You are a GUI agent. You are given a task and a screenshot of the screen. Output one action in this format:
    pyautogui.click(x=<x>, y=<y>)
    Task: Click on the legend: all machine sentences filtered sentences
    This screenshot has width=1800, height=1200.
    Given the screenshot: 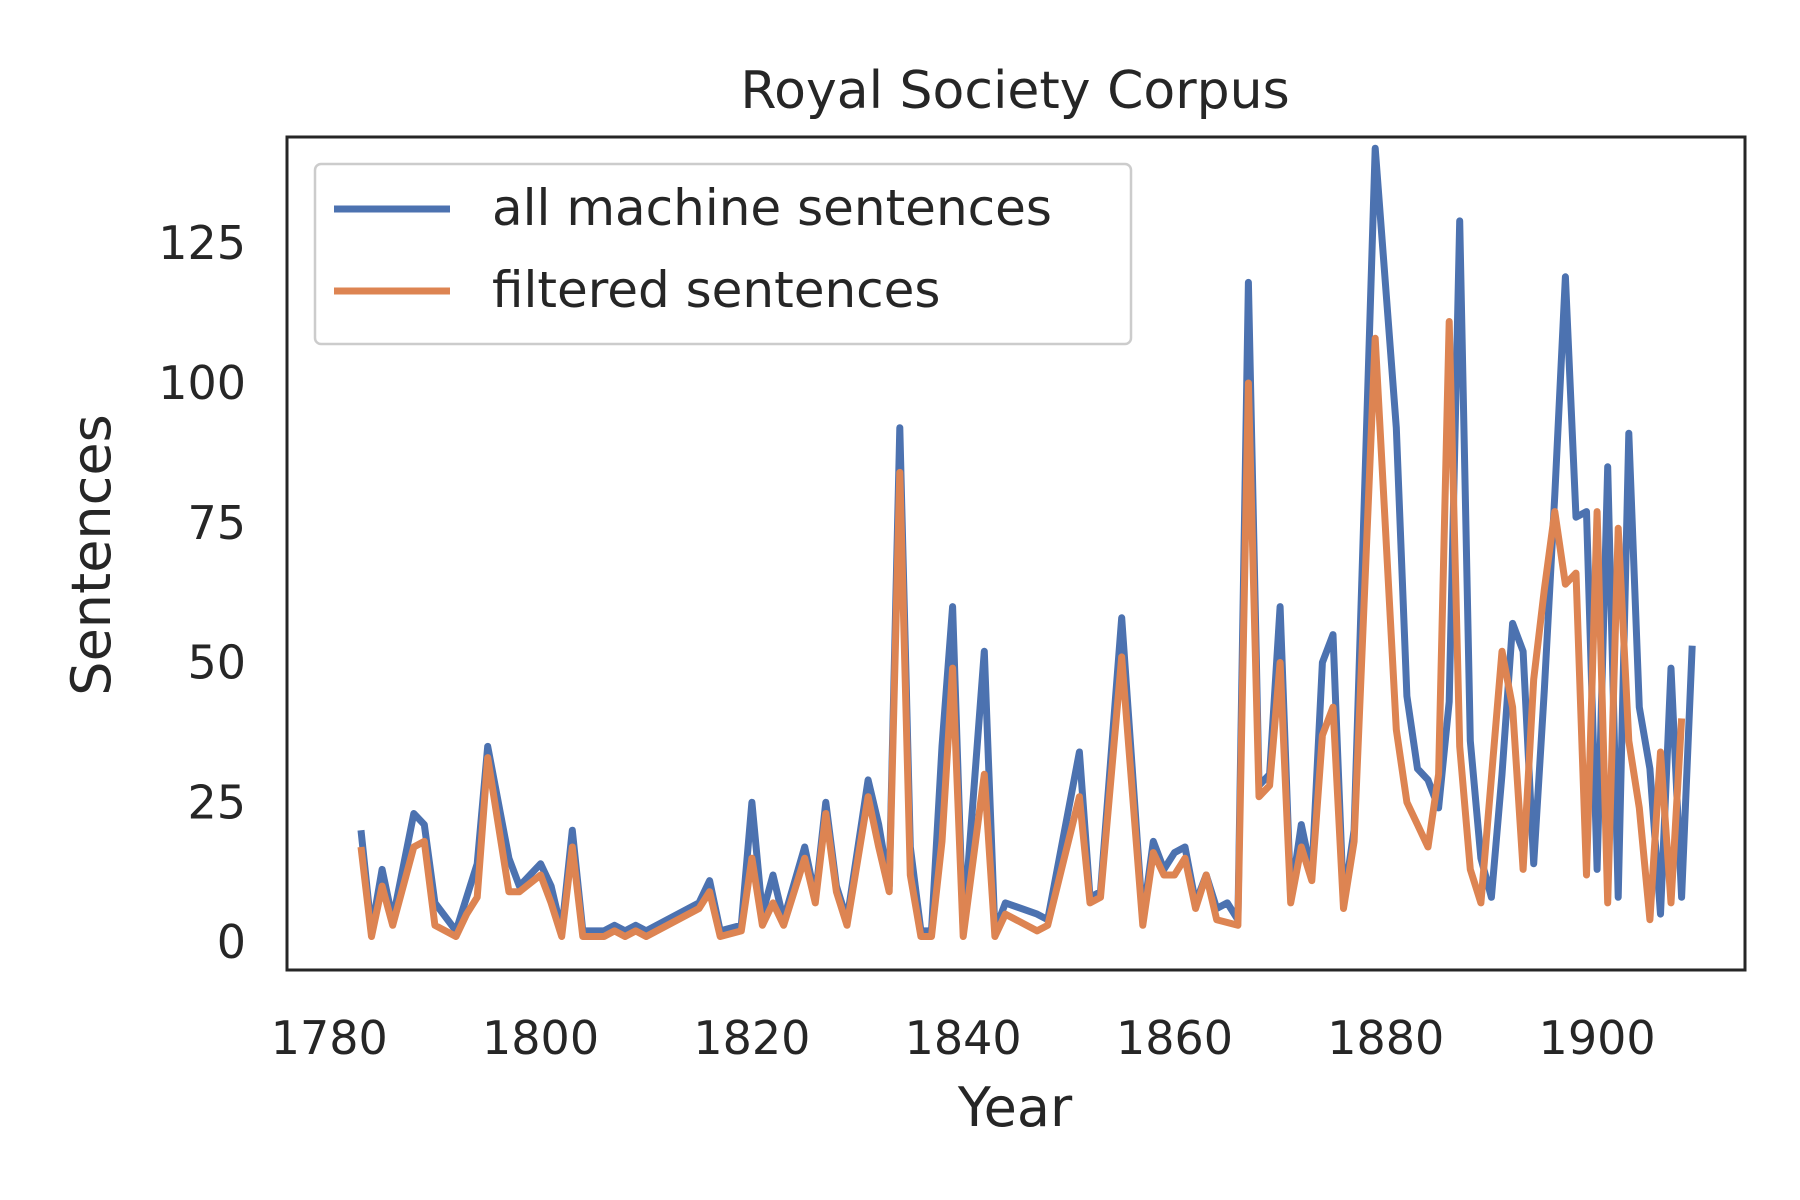 What is the action you would take?
    pyautogui.click(x=723, y=254)
    